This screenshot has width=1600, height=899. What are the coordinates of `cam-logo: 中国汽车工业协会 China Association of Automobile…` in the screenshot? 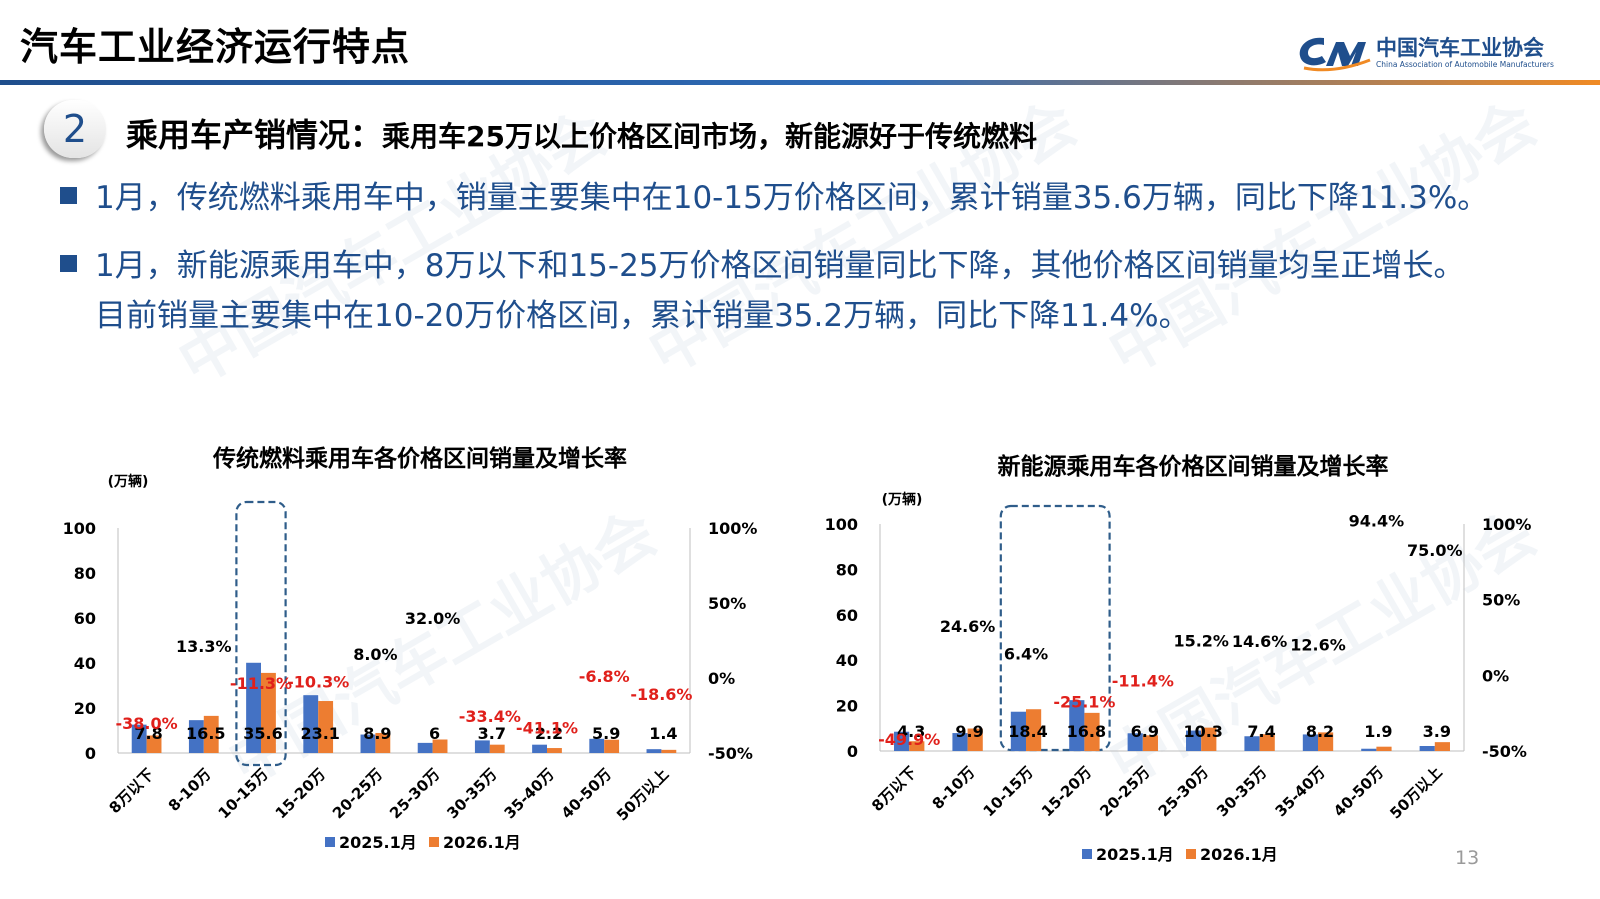 It's located at (1446, 52).